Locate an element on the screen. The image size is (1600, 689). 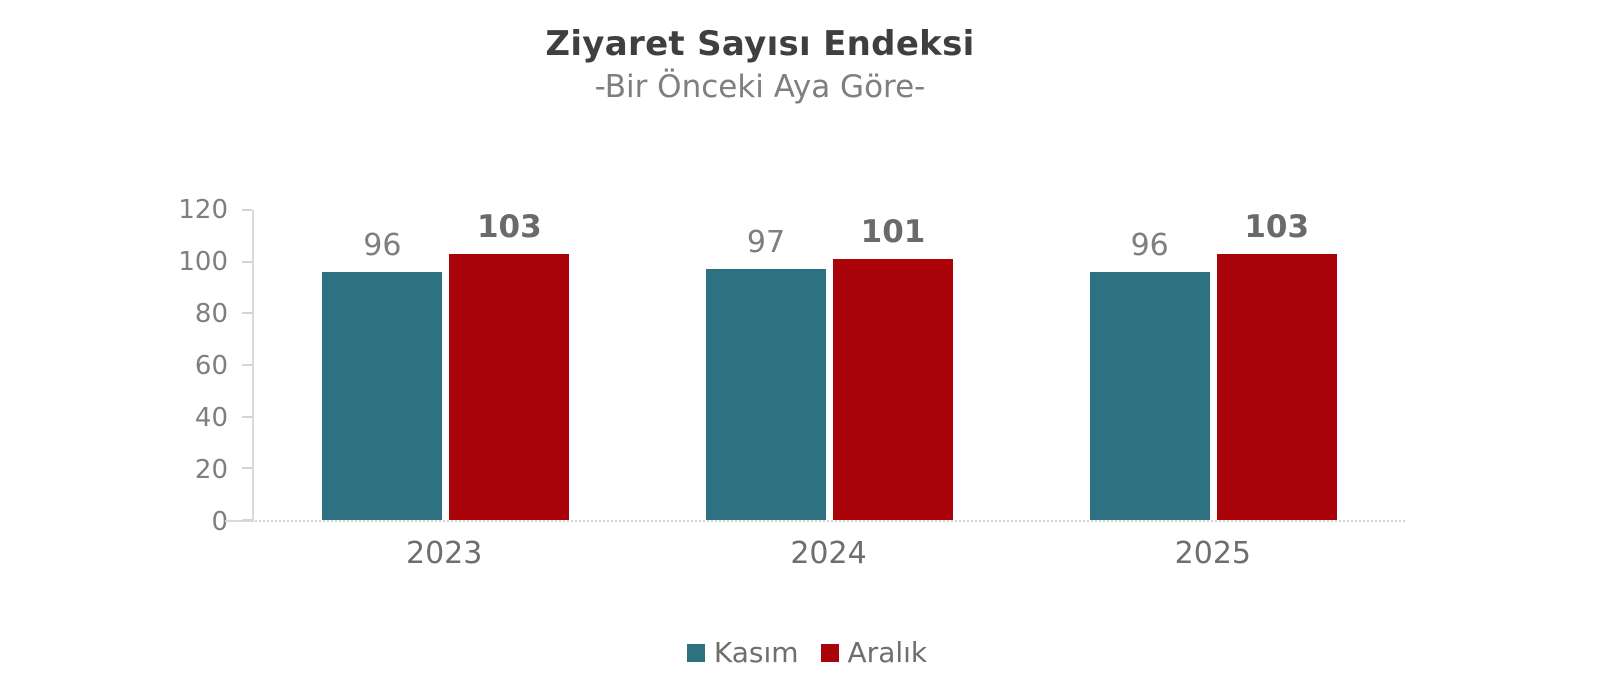
y-axis-tick-label: 60 is located at coordinates (211, 366).